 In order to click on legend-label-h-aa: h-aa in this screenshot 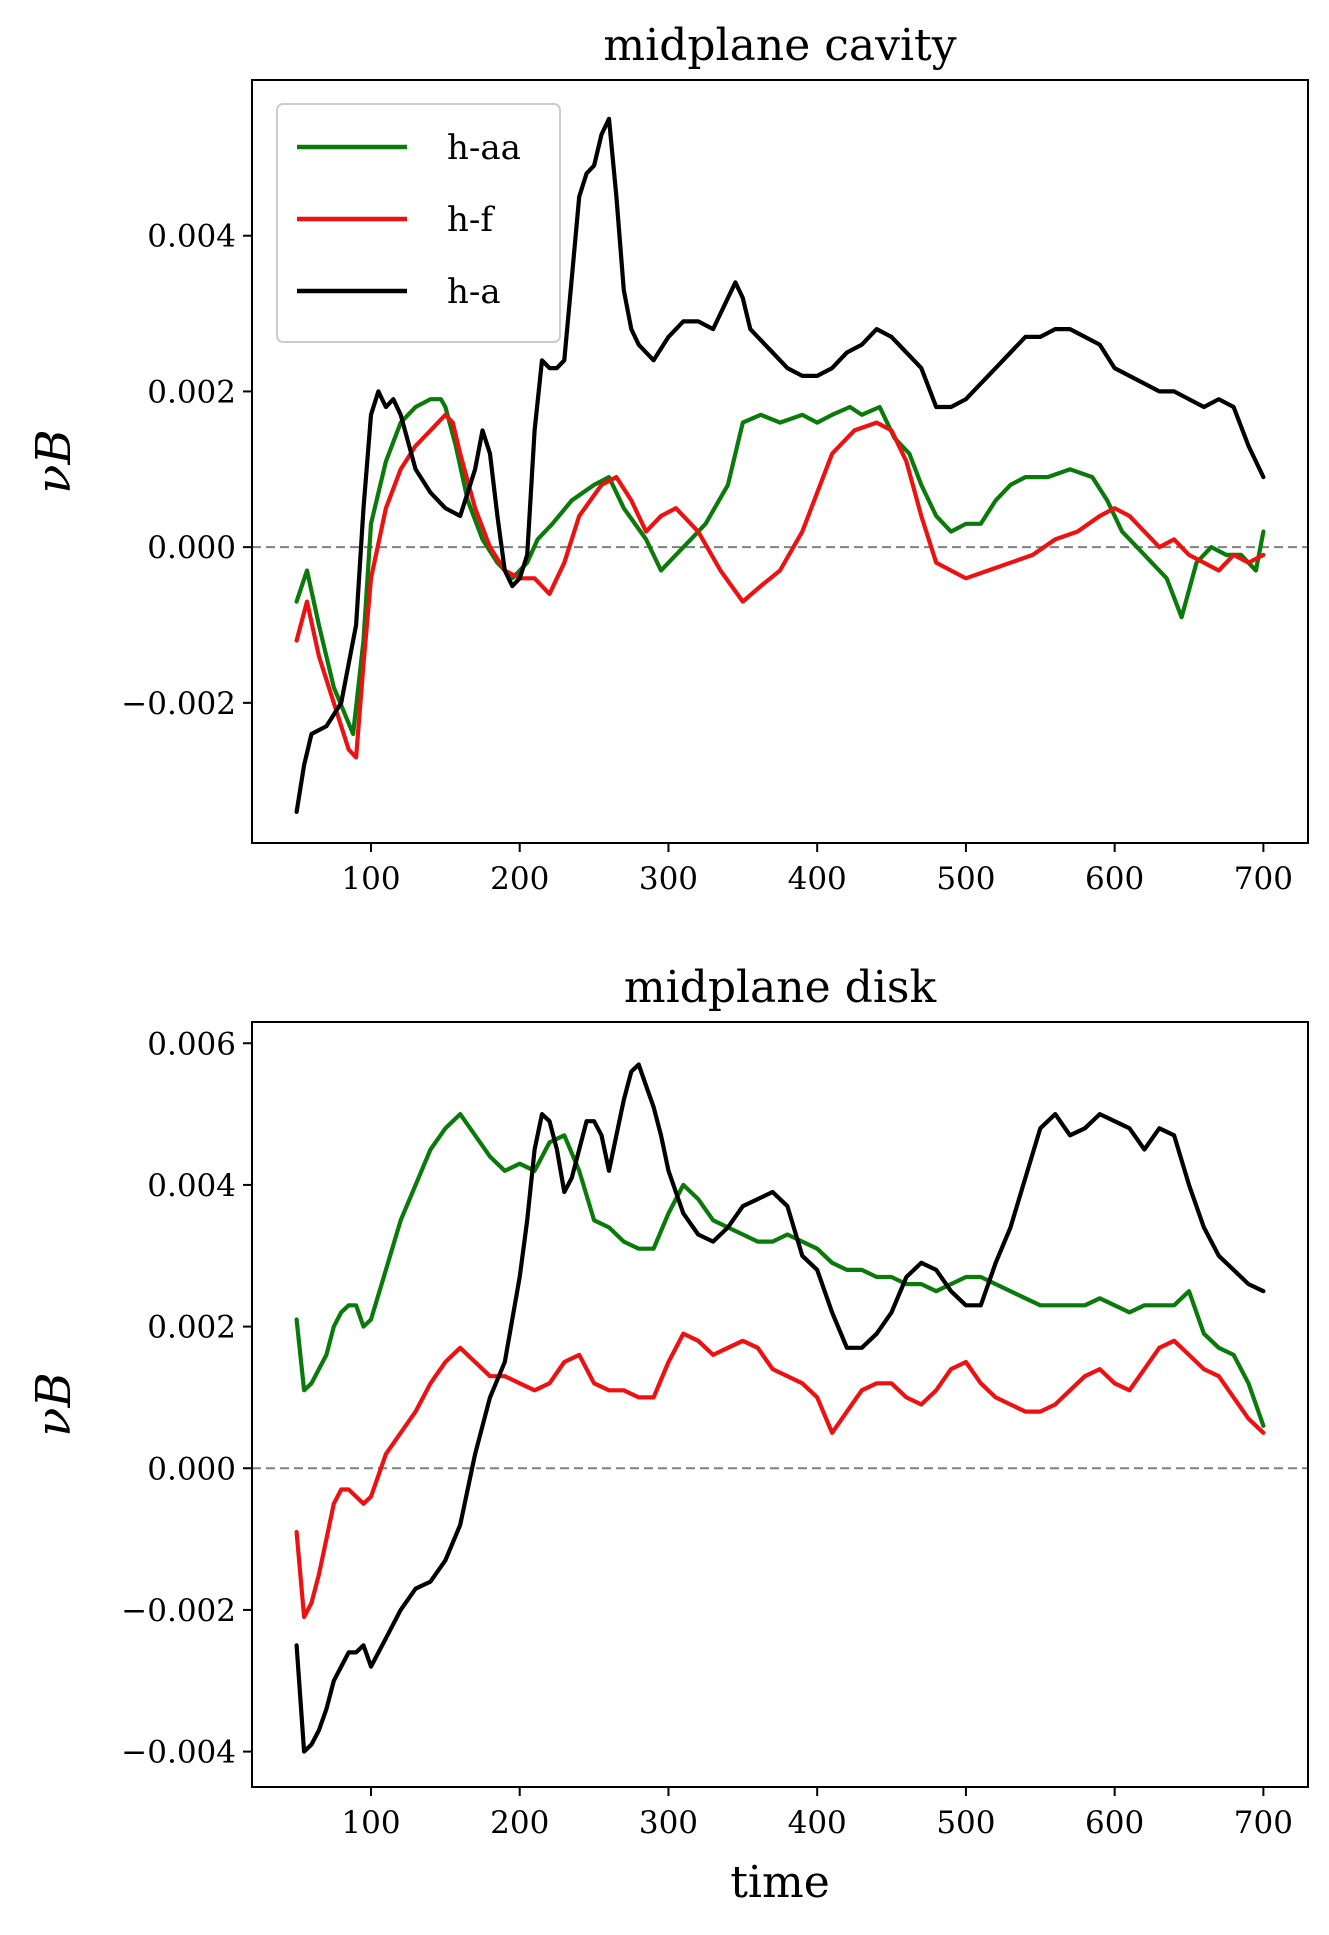, I will do `click(484, 148)`.